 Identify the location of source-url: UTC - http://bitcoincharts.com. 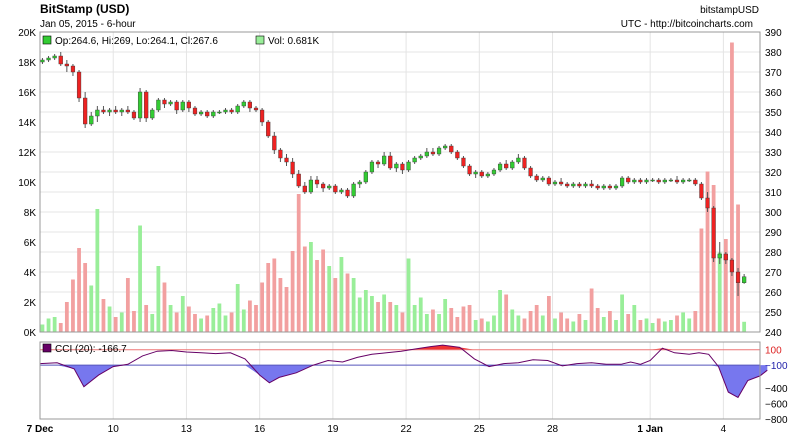
(687, 24).